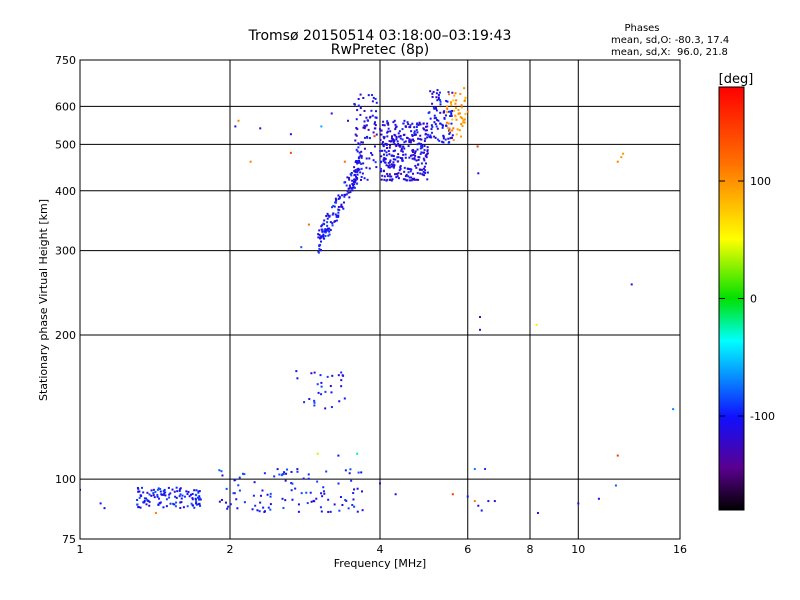 Image resolution: width=800 pixels, height=600 pixels. I want to click on phase-stats-title: Phases, so click(641, 28).